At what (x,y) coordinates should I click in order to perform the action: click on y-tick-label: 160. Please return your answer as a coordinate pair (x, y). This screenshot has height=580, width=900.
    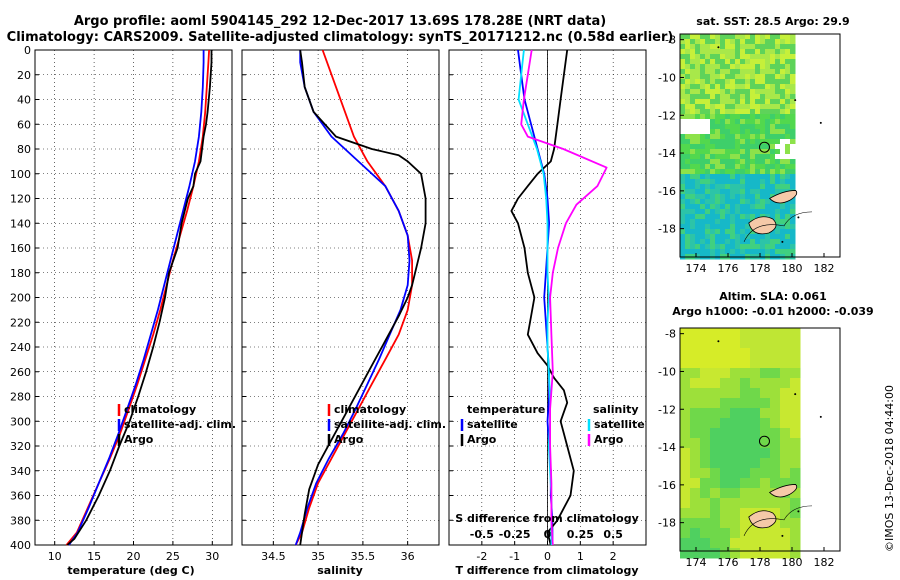
    Looking at the image, I should click on (20, 248).